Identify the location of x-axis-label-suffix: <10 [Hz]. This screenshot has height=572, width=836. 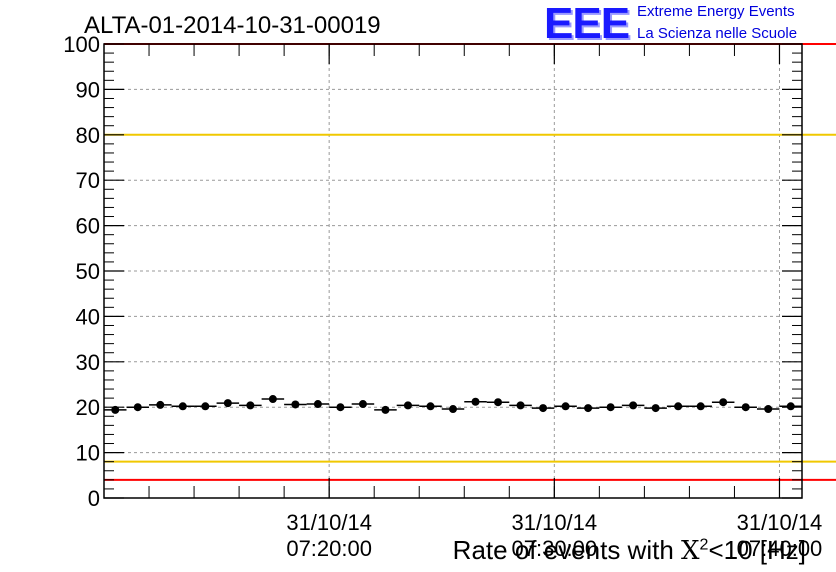
(757, 550).